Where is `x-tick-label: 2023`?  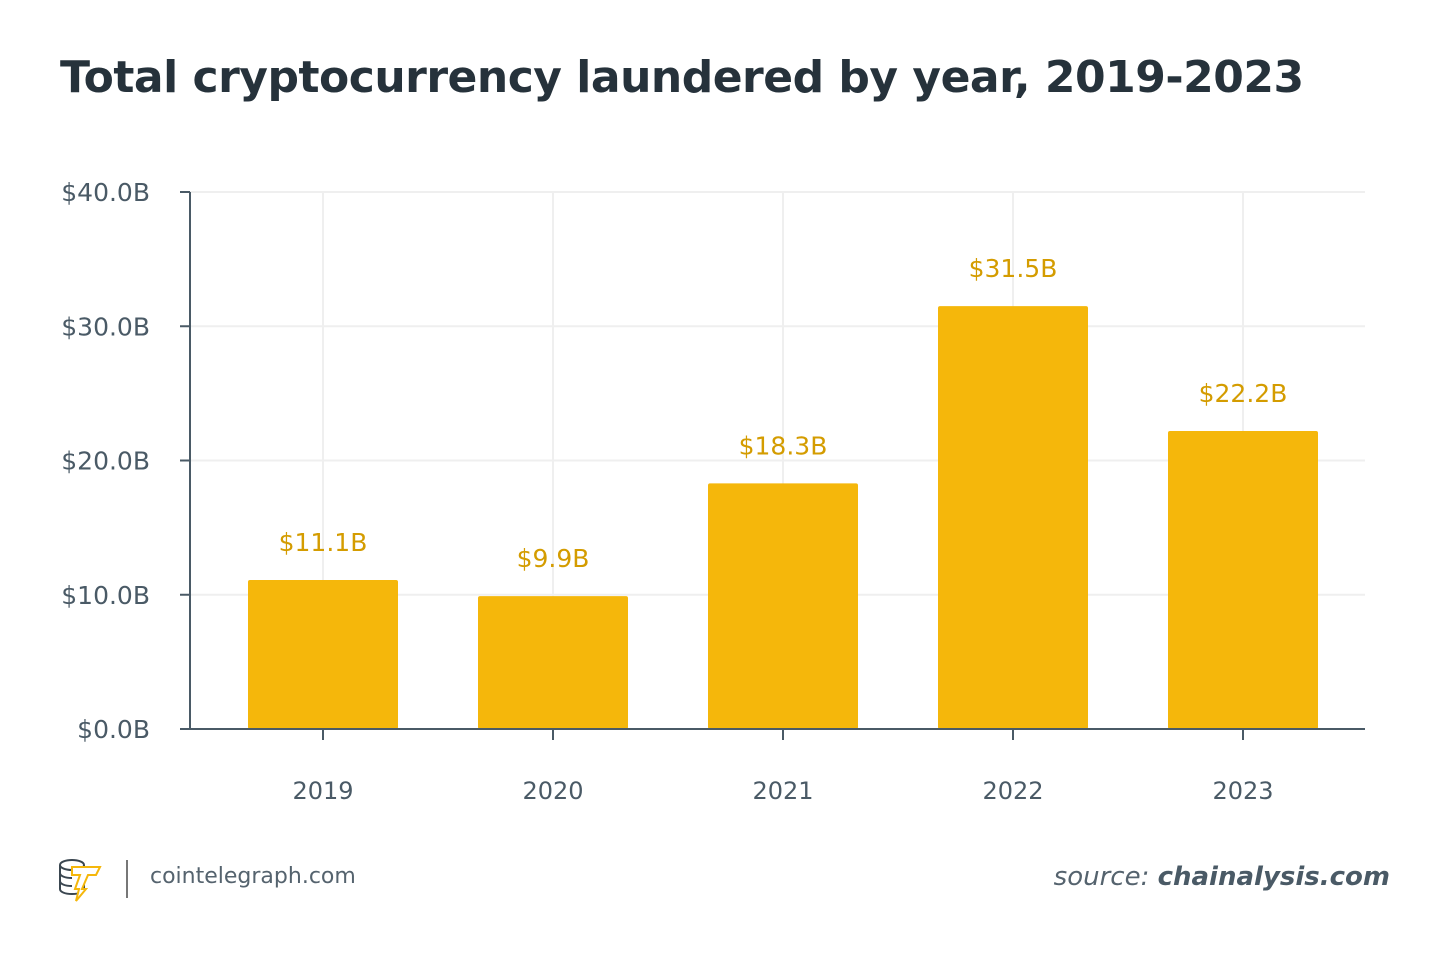 x-tick-label: 2023 is located at coordinates (1242, 791).